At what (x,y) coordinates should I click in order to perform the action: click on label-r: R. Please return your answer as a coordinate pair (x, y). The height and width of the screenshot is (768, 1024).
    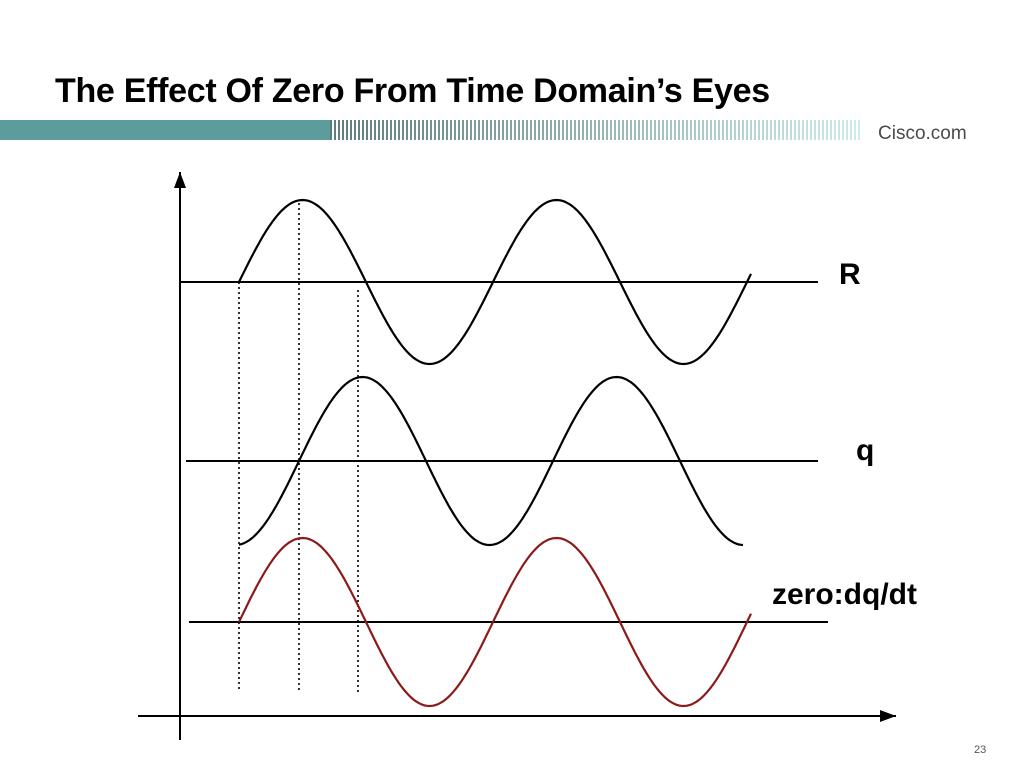
    Looking at the image, I should click on (850, 274).